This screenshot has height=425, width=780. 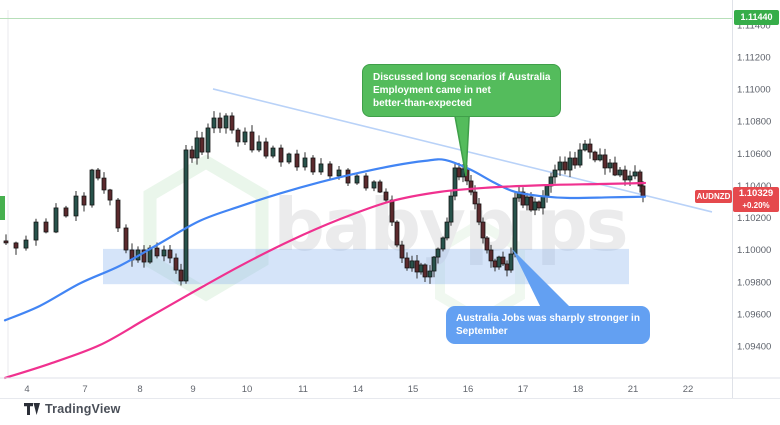 What do you see at coordinates (754, 347) in the screenshot?
I see `price-tick-label: 1.09400` at bounding box center [754, 347].